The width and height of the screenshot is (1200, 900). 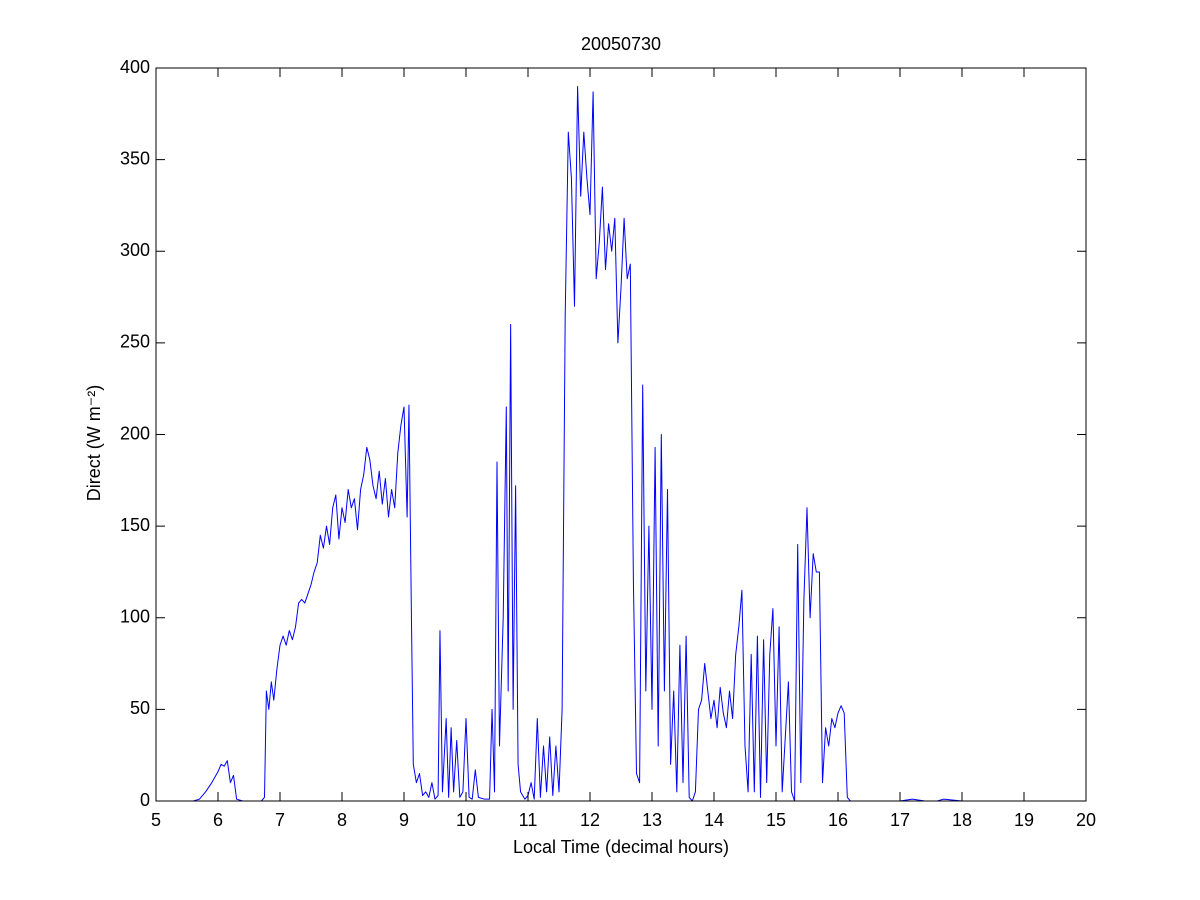 What do you see at coordinates (135, 433) in the screenshot?
I see `y-tick-label: 200` at bounding box center [135, 433].